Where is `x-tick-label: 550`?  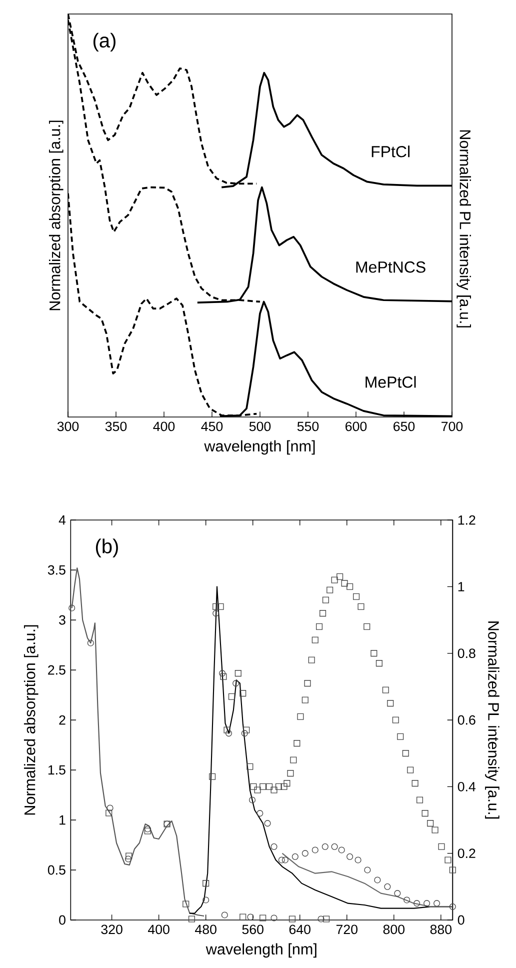
x-tick-label: 550 is located at coordinates (308, 427).